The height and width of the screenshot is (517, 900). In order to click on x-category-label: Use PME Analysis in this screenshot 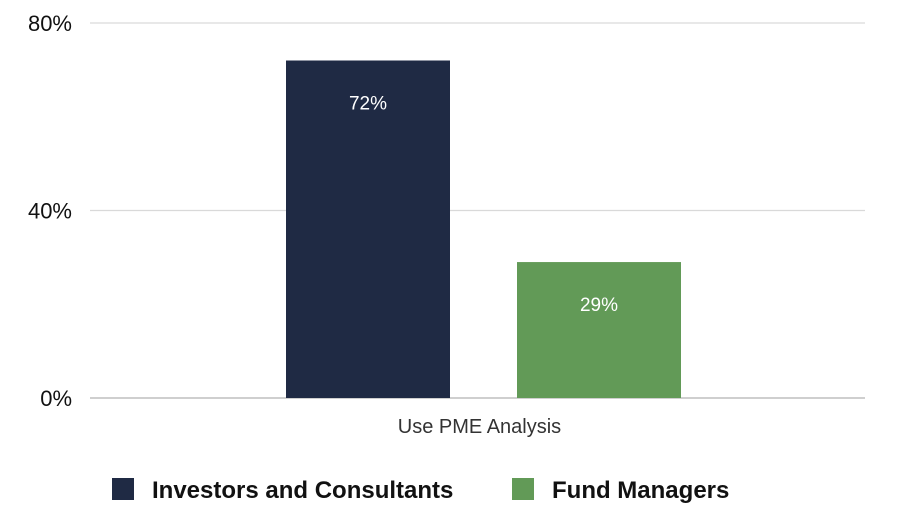, I will do `click(479, 427)`.